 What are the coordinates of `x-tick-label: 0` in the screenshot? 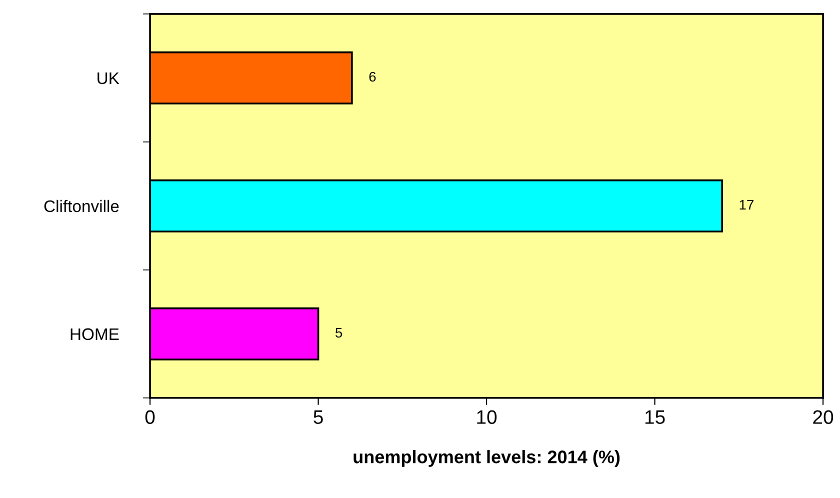 It's located at (150, 417).